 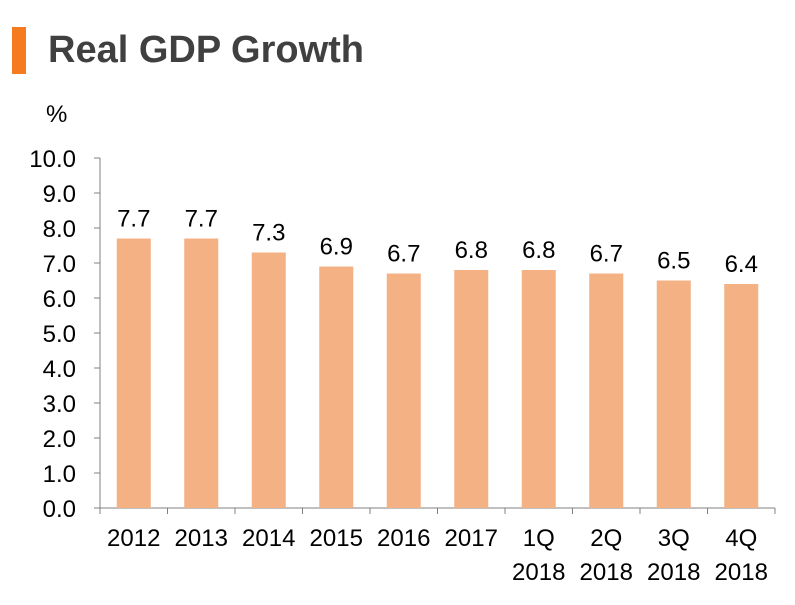 What do you see at coordinates (57, 114) in the screenshot?
I see `y-axis-unit-label: %` at bounding box center [57, 114].